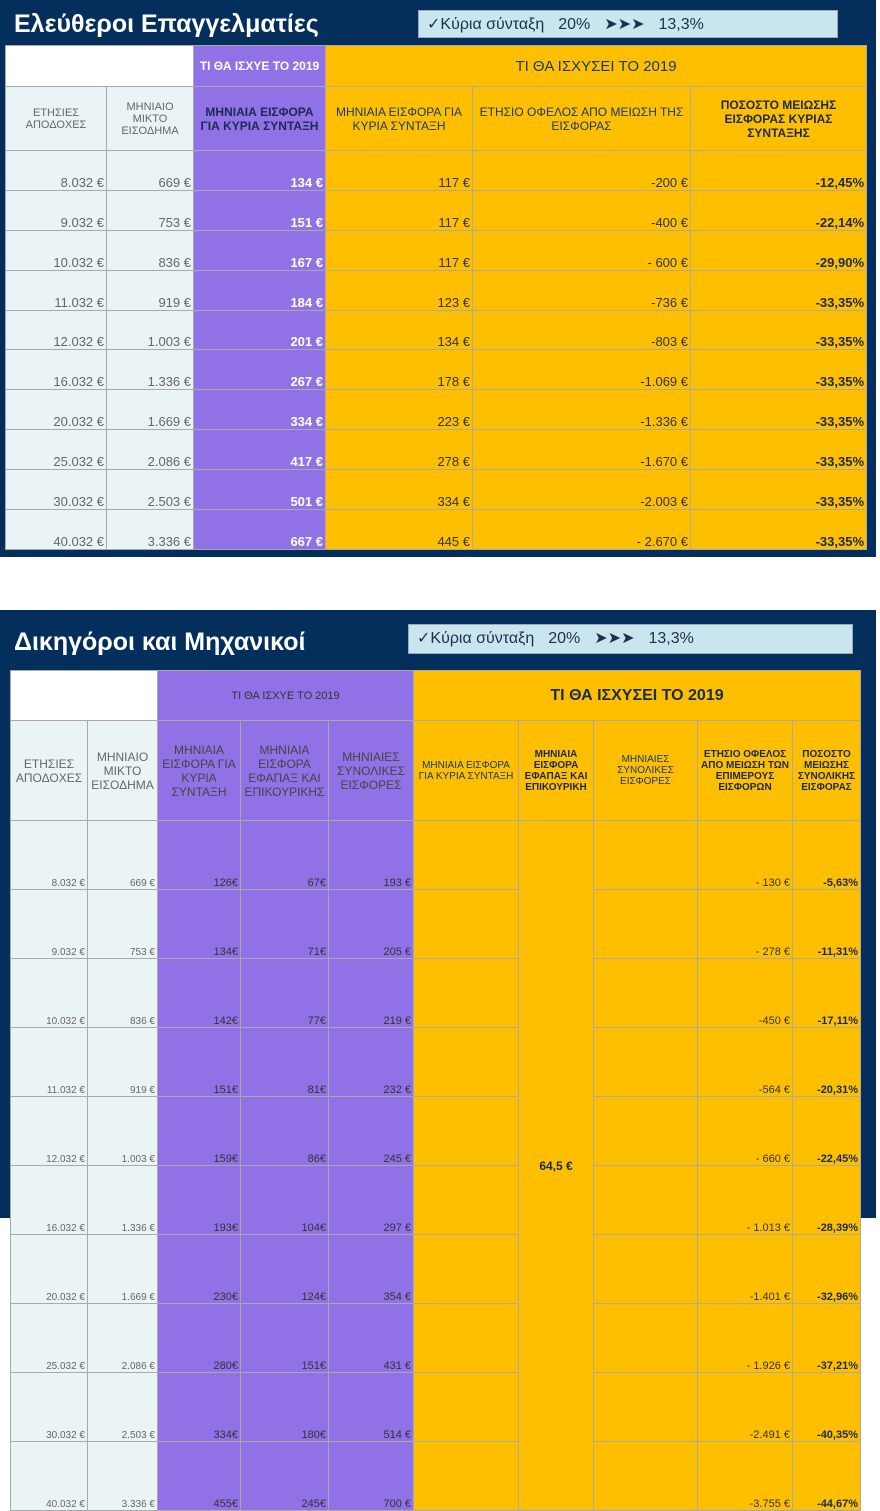 Image resolution: width=880 pixels, height=1511 pixels. I want to click on table-cell: -3.755 €, so click(745, 1476).